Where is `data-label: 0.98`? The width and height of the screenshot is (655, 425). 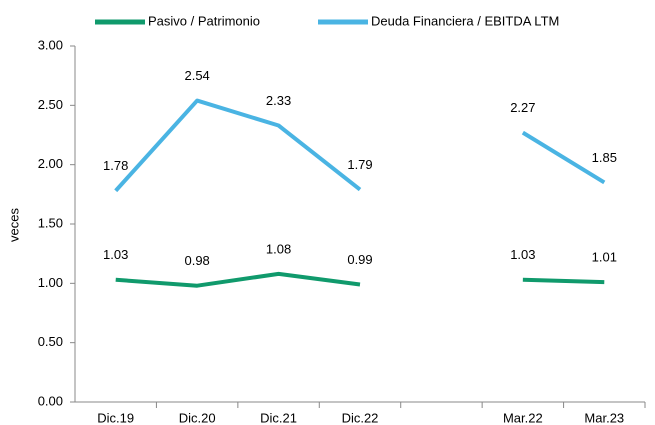
data-label: 0.98 is located at coordinates (196, 260).